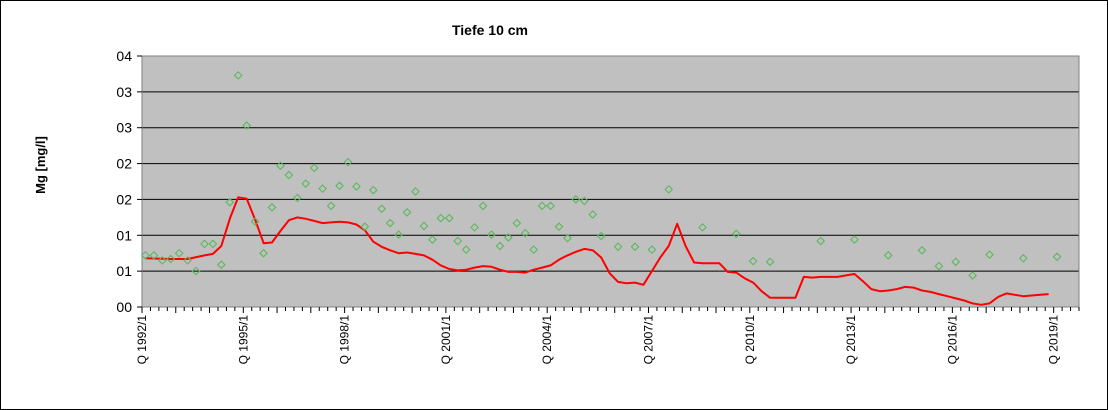 The height and width of the screenshot is (410, 1108). What do you see at coordinates (243, 340) in the screenshot?
I see `x-tick-label: Q 1995/1` at bounding box center [243, 340].